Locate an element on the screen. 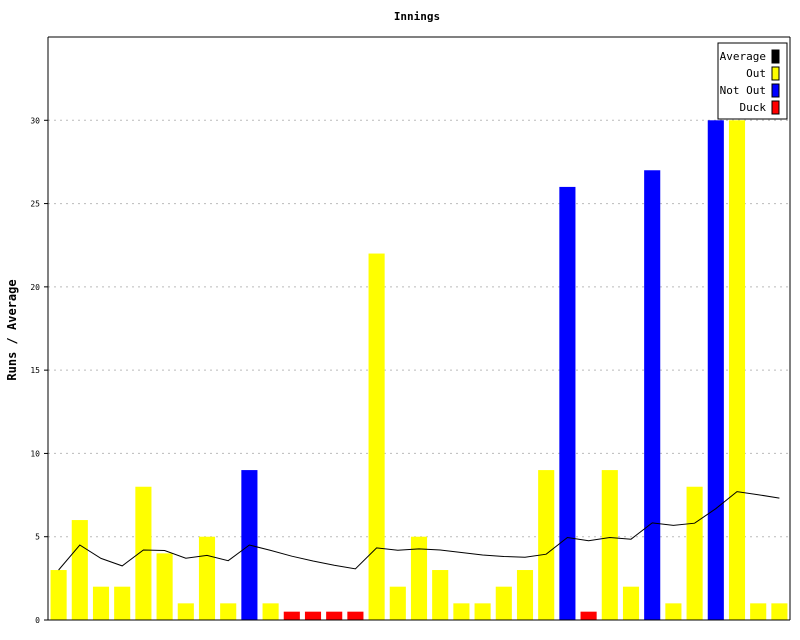  y-tick-label: 0 is located at coordinates (37, 620).